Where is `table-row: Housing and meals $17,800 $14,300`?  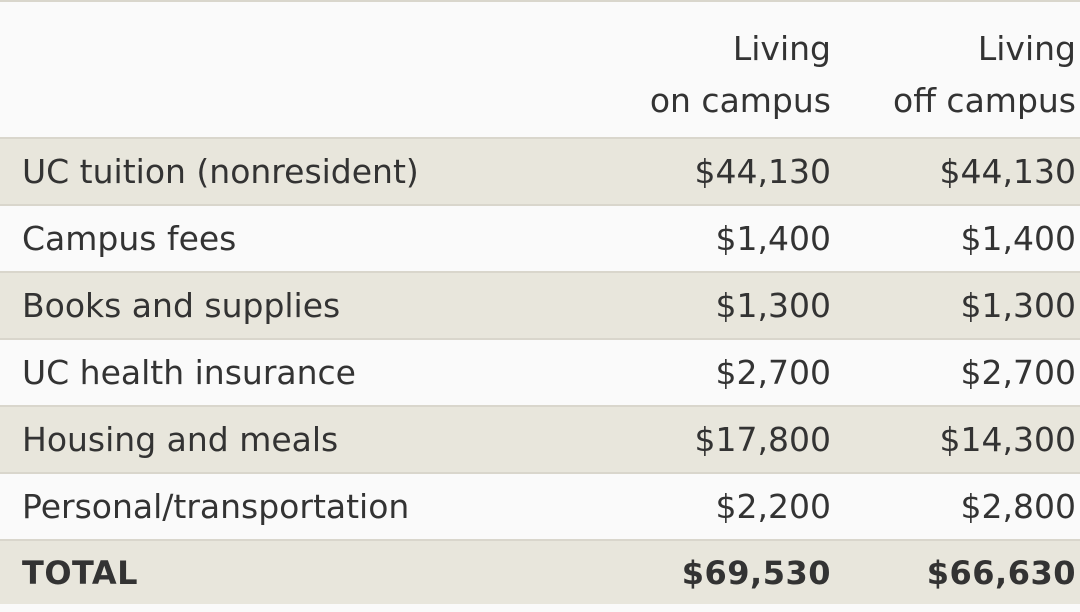
table-row: Housing and meals $17,800 $14,300 is located at coordinates (540, 440).